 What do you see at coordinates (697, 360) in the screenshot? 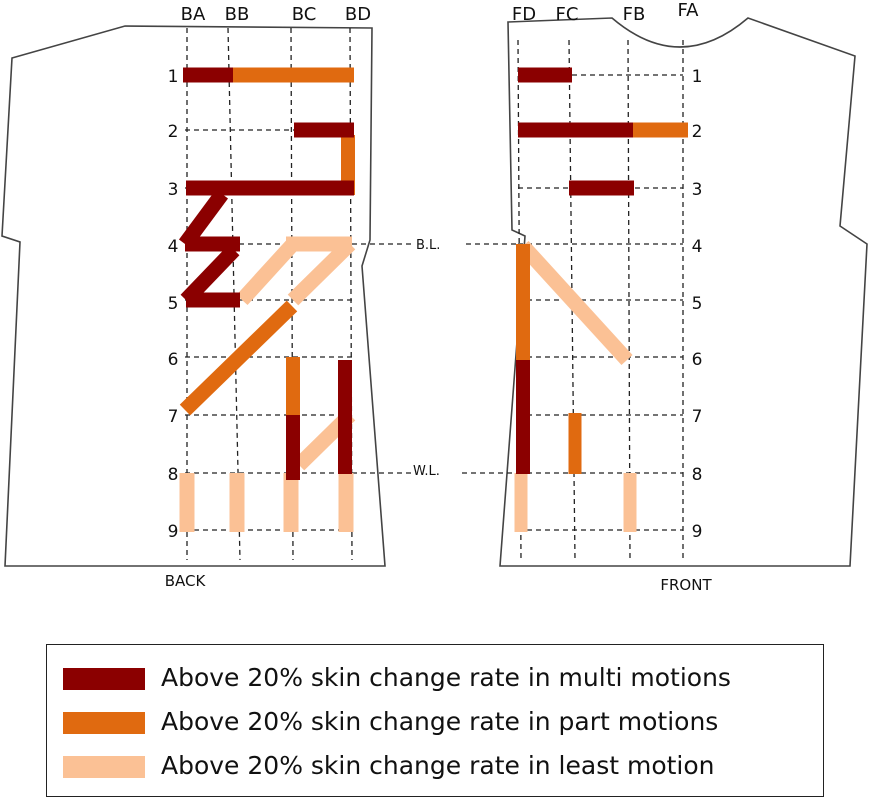
I see `front-row-label-6: 6` at bounding box center [697, 360].